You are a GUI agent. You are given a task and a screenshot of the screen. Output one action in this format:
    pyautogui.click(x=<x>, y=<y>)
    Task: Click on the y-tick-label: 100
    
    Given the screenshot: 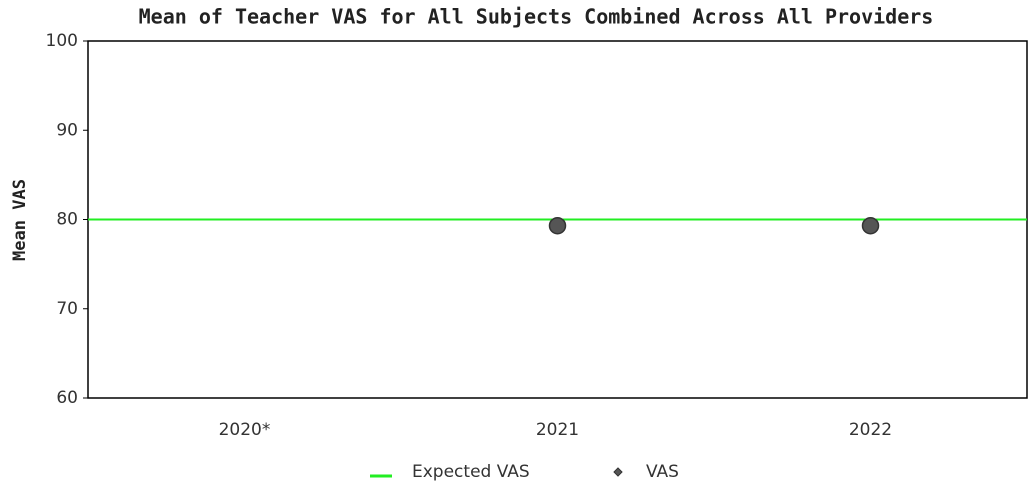 What is the action you would take?
    pyautogui.click(x=62, y=41)
    